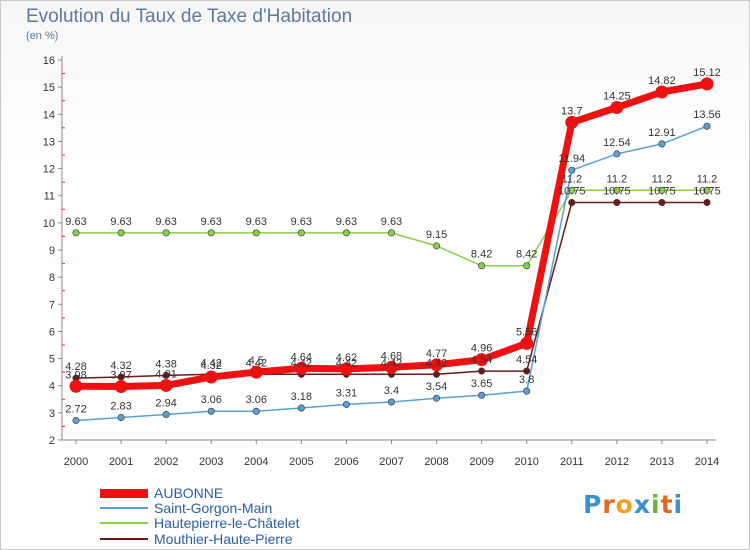  Describe the element at coordinates (120, 406) in the screenshot. I see `data-label: 2.83` at that location.